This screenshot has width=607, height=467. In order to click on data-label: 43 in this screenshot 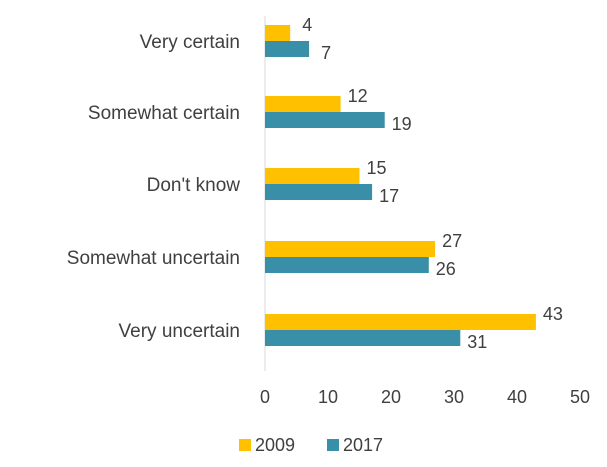, I will do `click(553, 314)`.